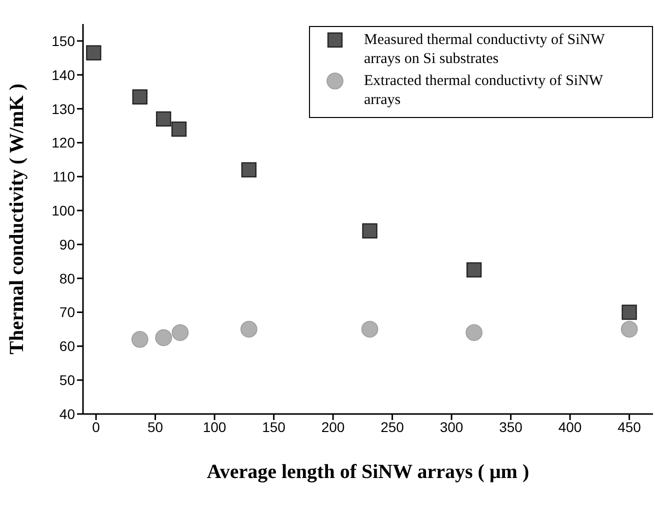 The height and width of the screenshot is (512, 655). I want to click on x-tick-label: 200, so click(333, 426).